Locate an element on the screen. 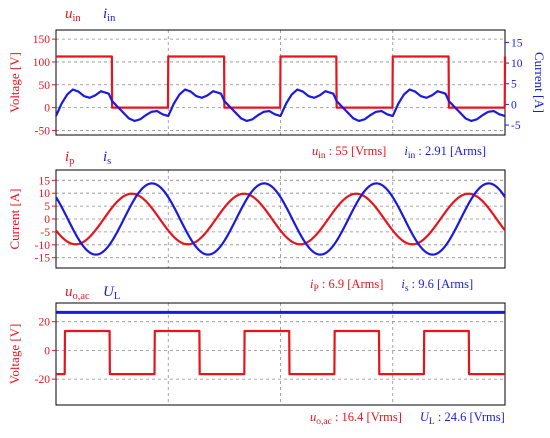 The image size is (550, 438). rms-label: iin : 2.91 [Arms] is located at coordinates (445, 152).